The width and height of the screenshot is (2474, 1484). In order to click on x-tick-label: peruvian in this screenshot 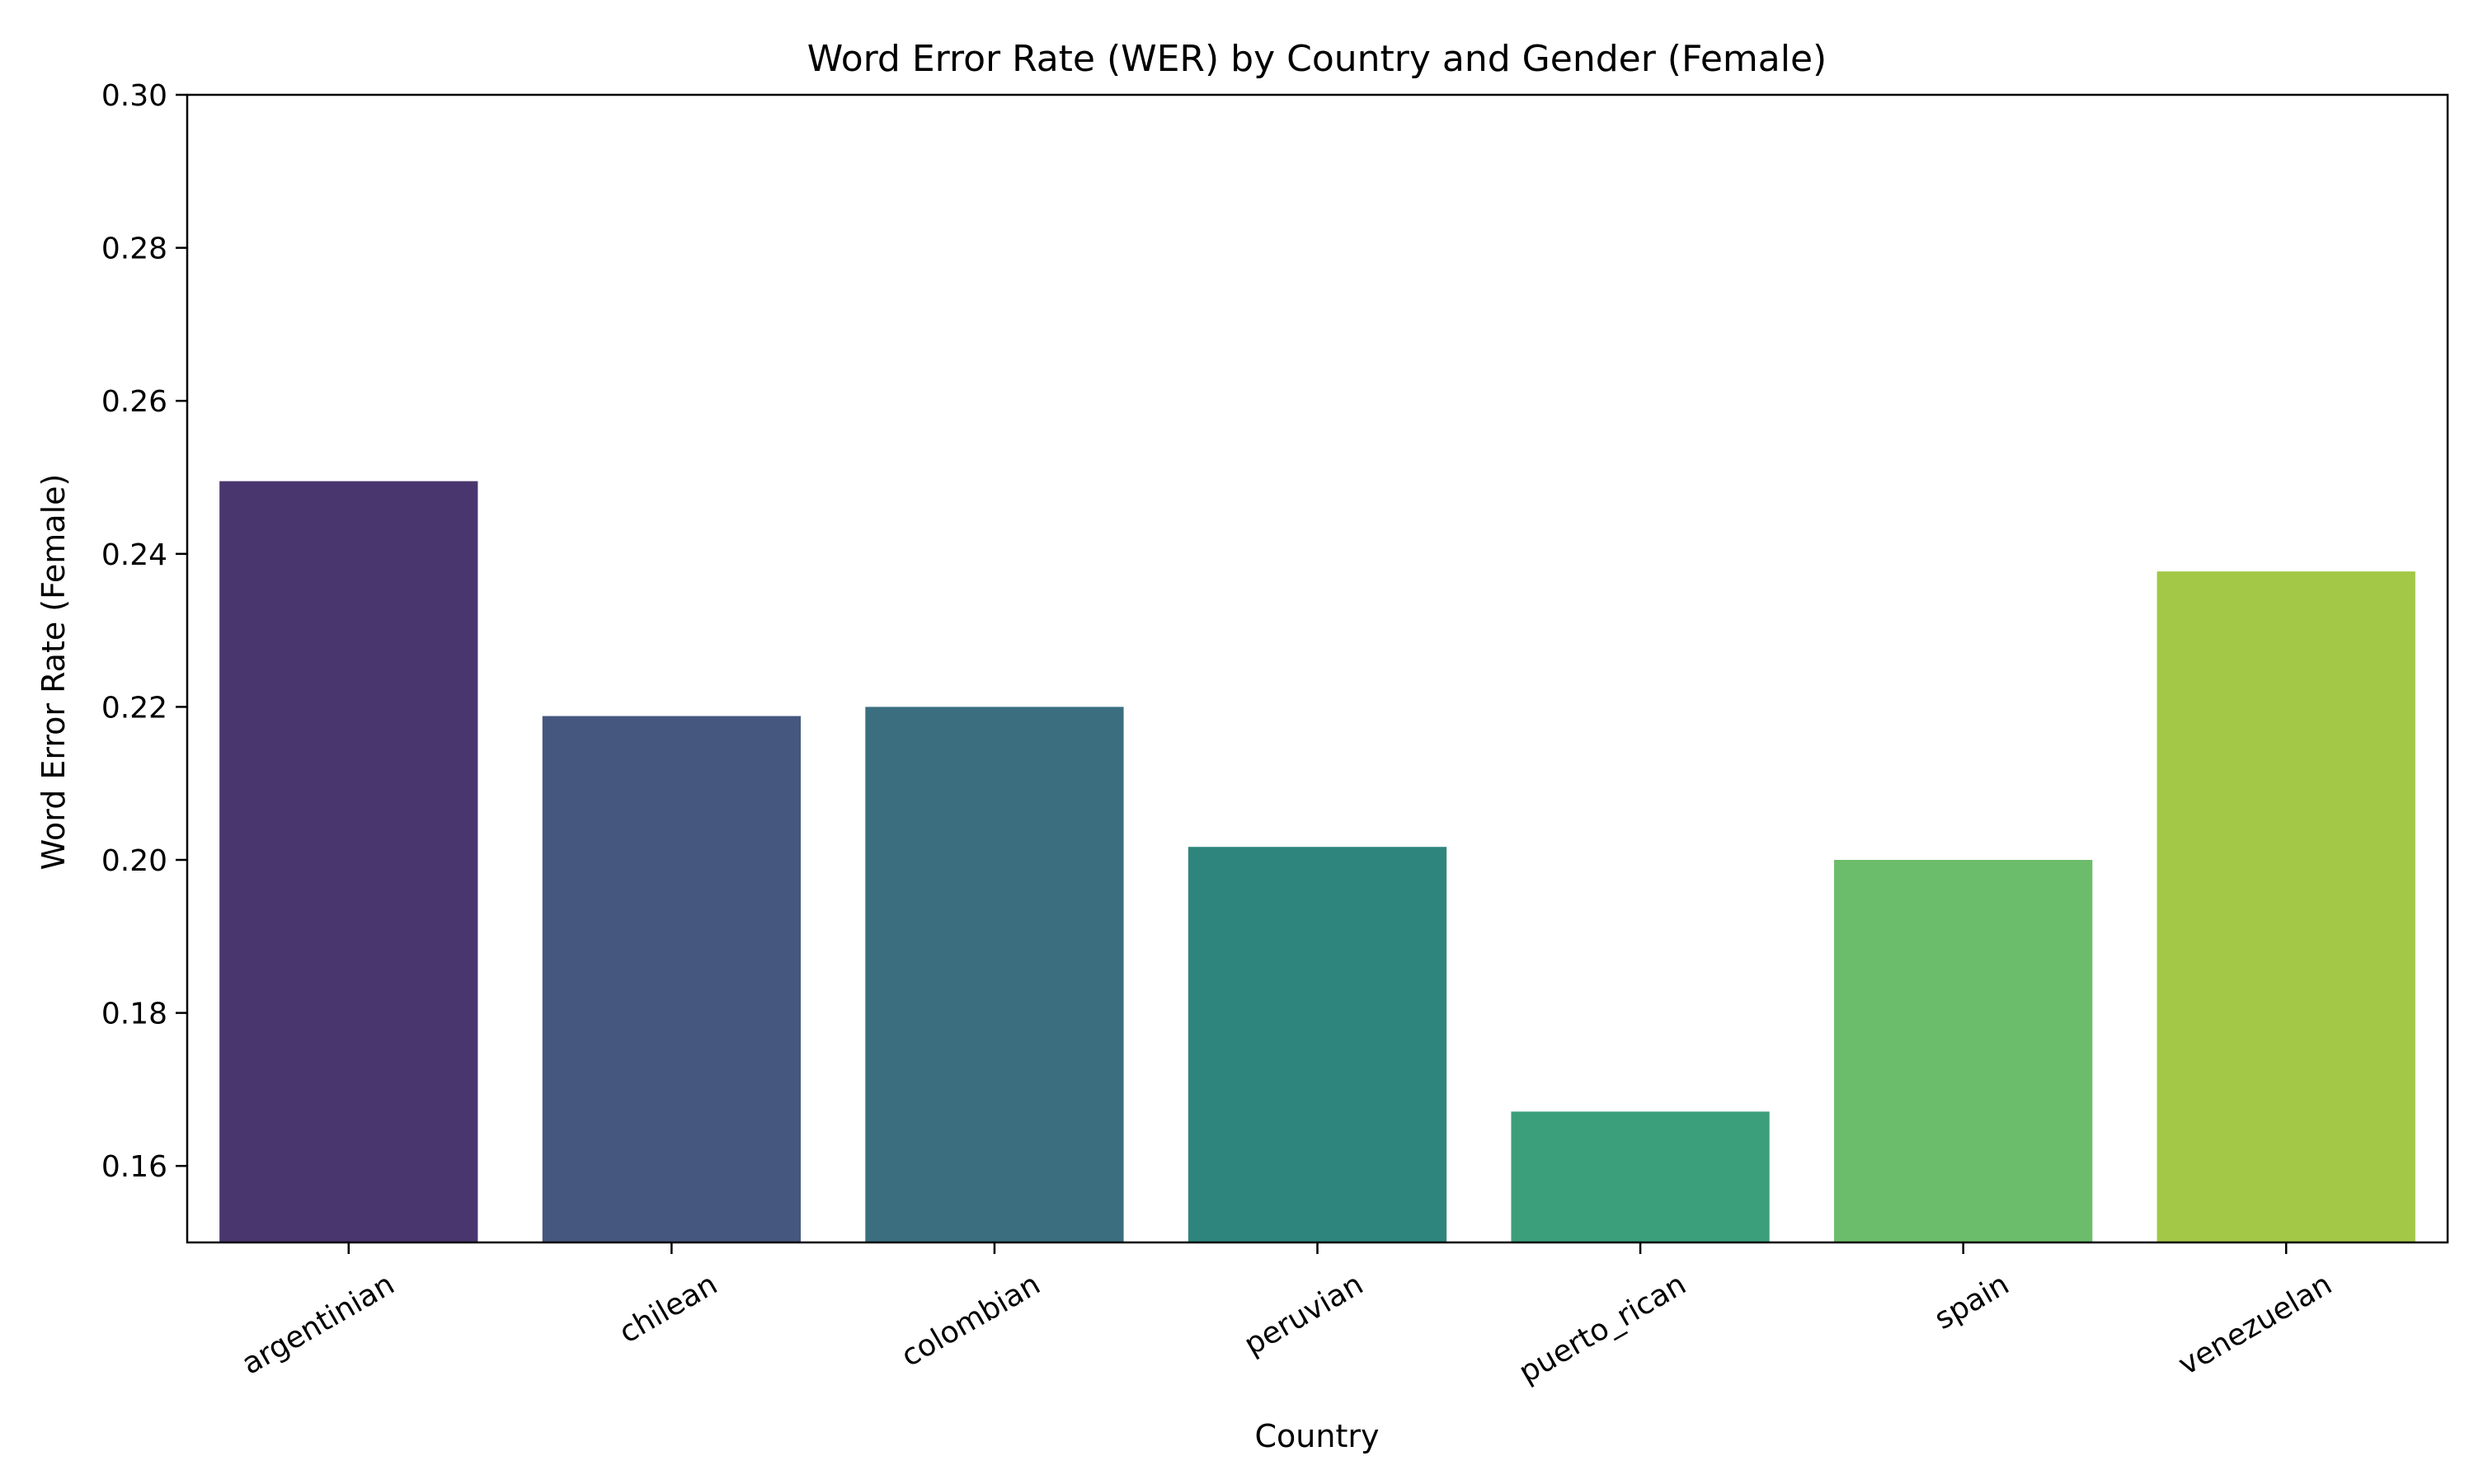, I will do `click(1304, 1314)`.